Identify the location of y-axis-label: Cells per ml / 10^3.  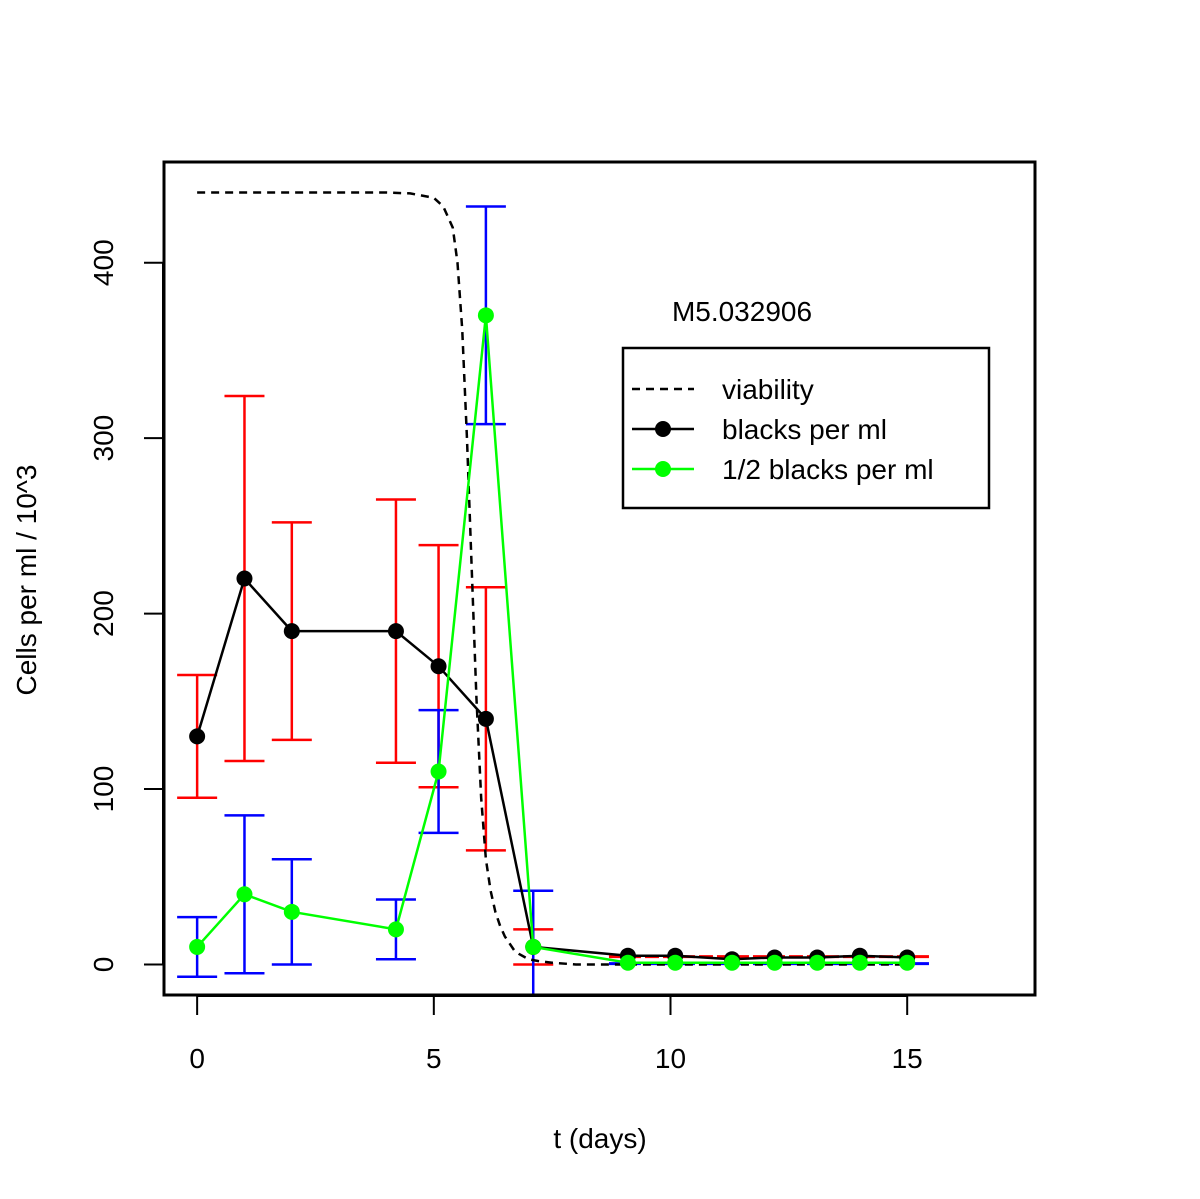
(26, 580).